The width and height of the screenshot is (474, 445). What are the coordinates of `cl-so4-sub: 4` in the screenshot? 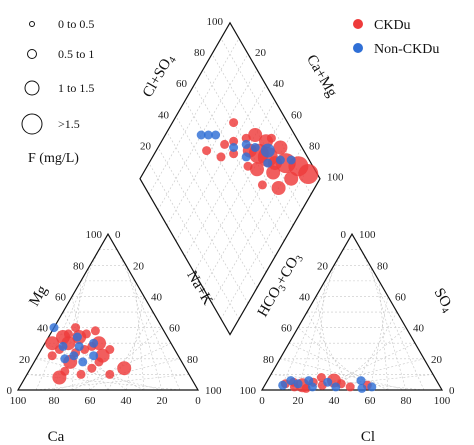 It's located at (173, 60).